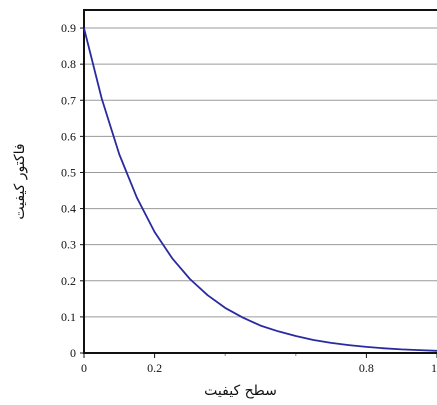 This screenshot has height=405, width=437. What do you see at coordinates (68, 64) in the screenshot?
I see `y-tick-label: 0.8` at bounding box center [68, 64].